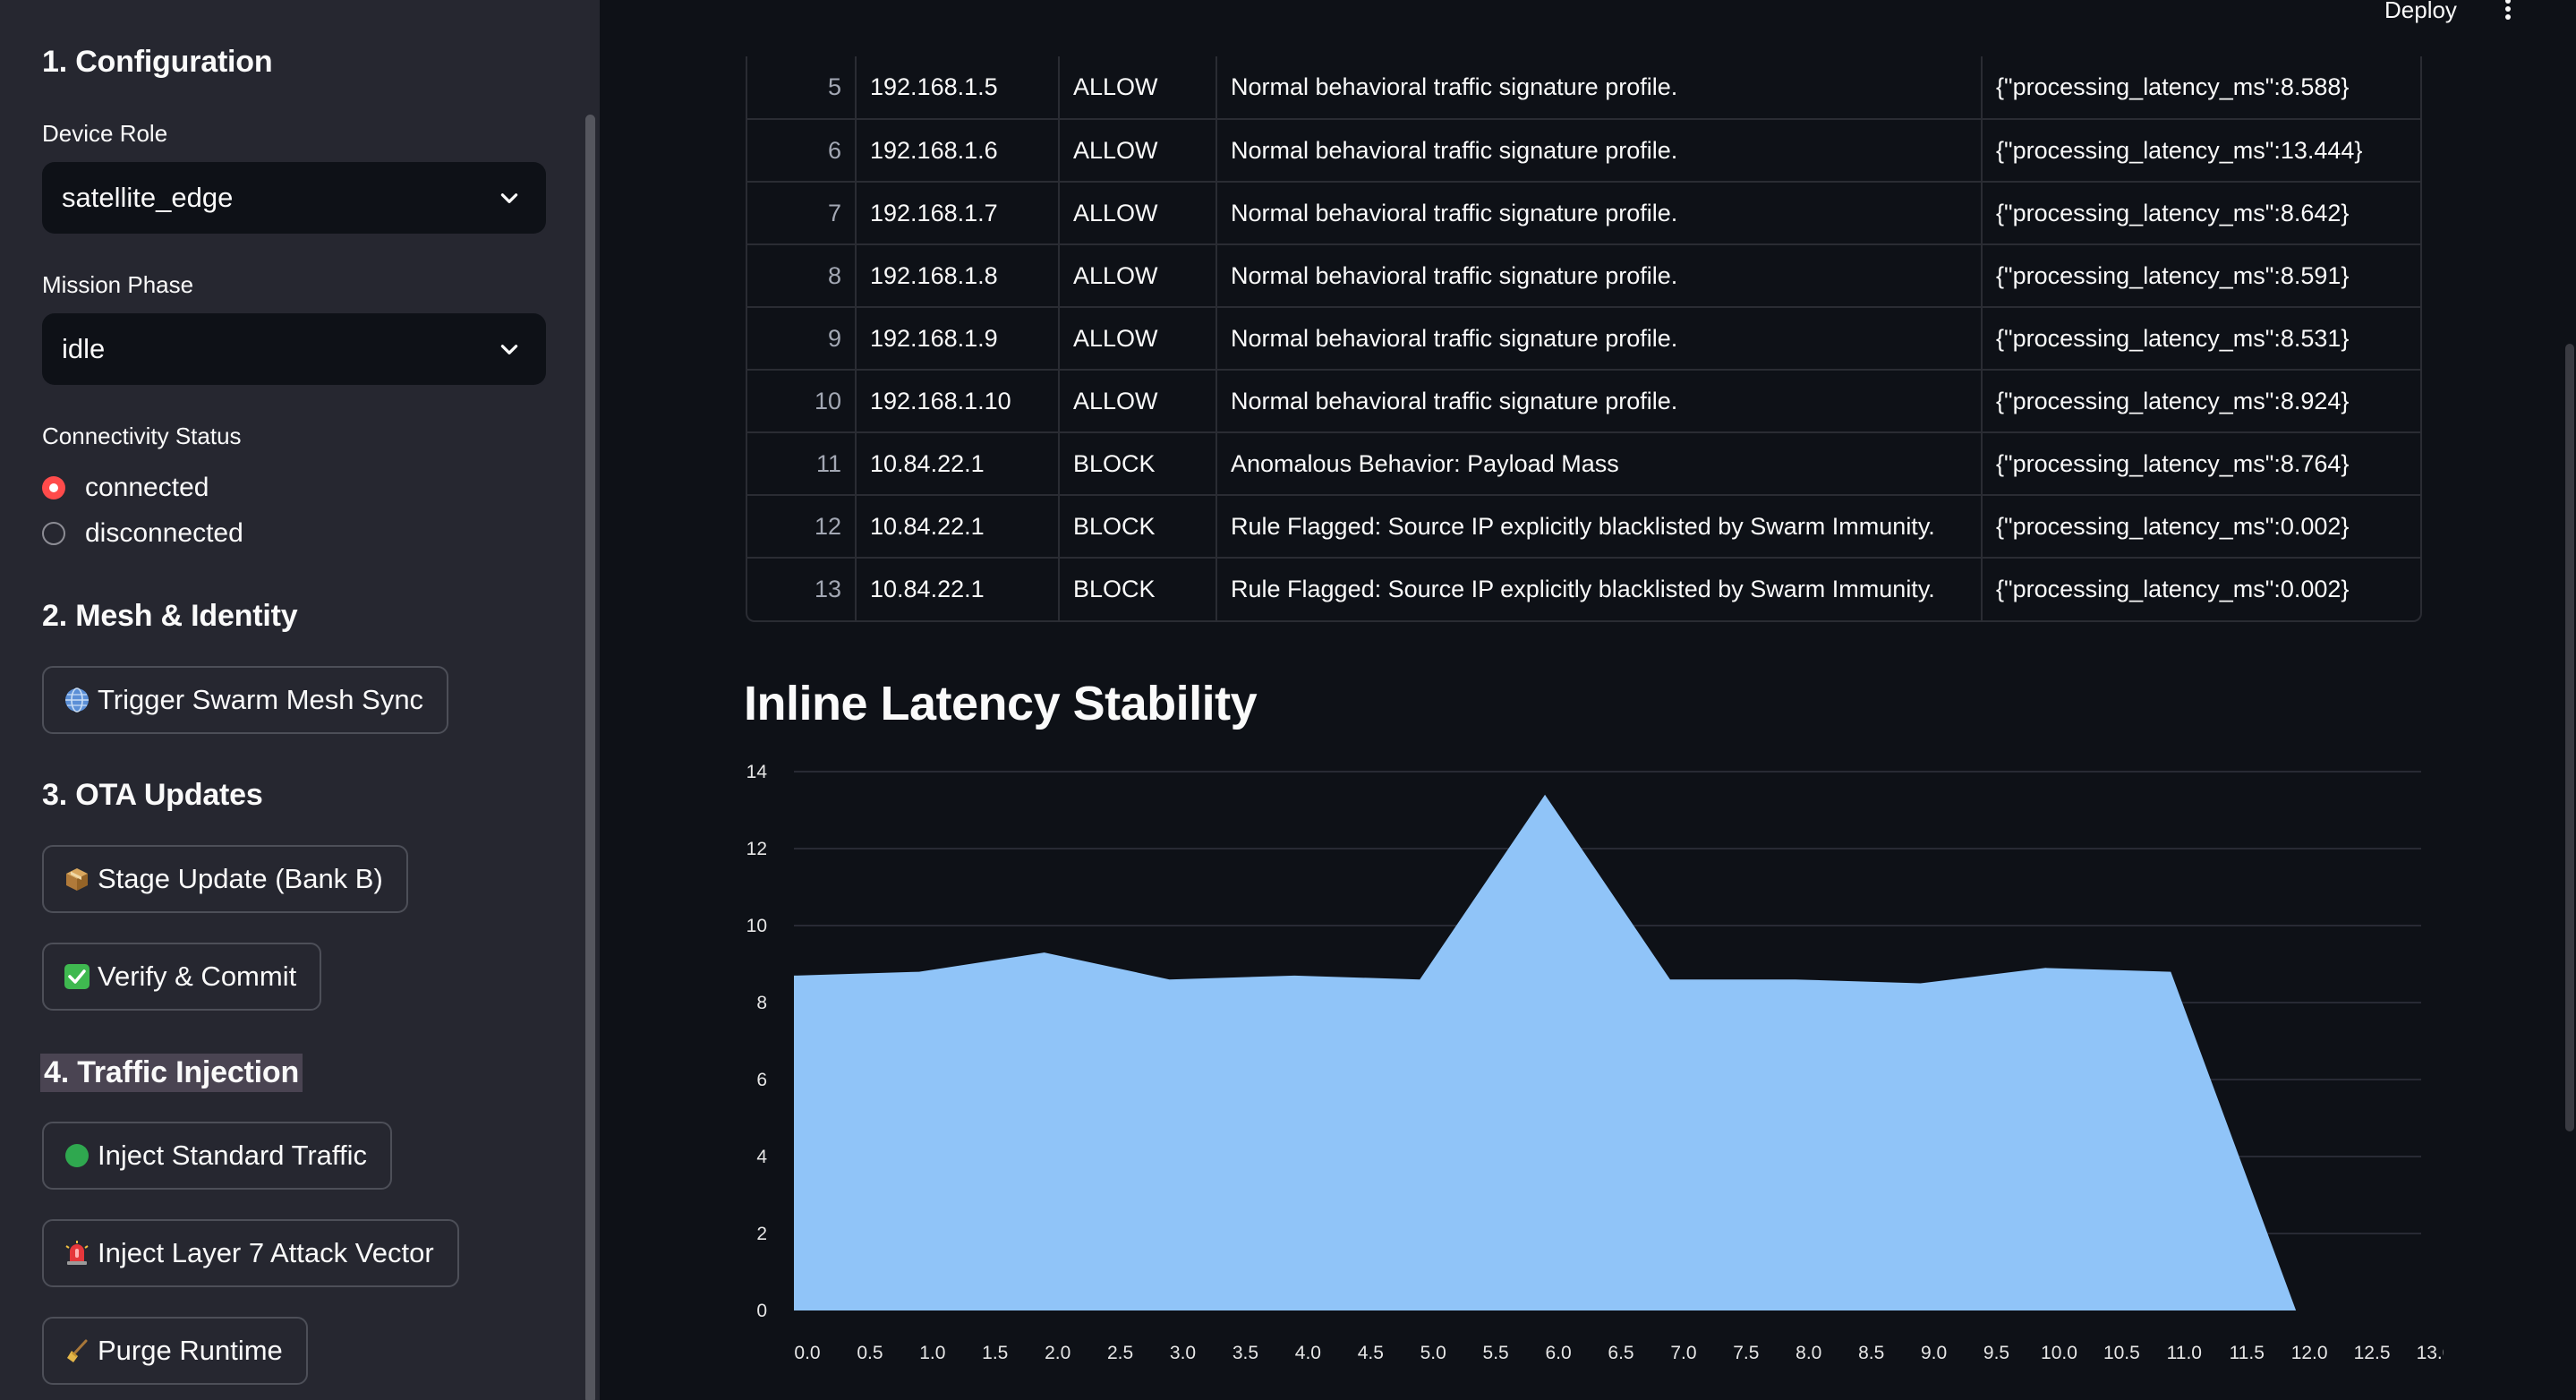  I want to click on button-label: Inject Layer 7 Attack Vector, so click(266, 1253).